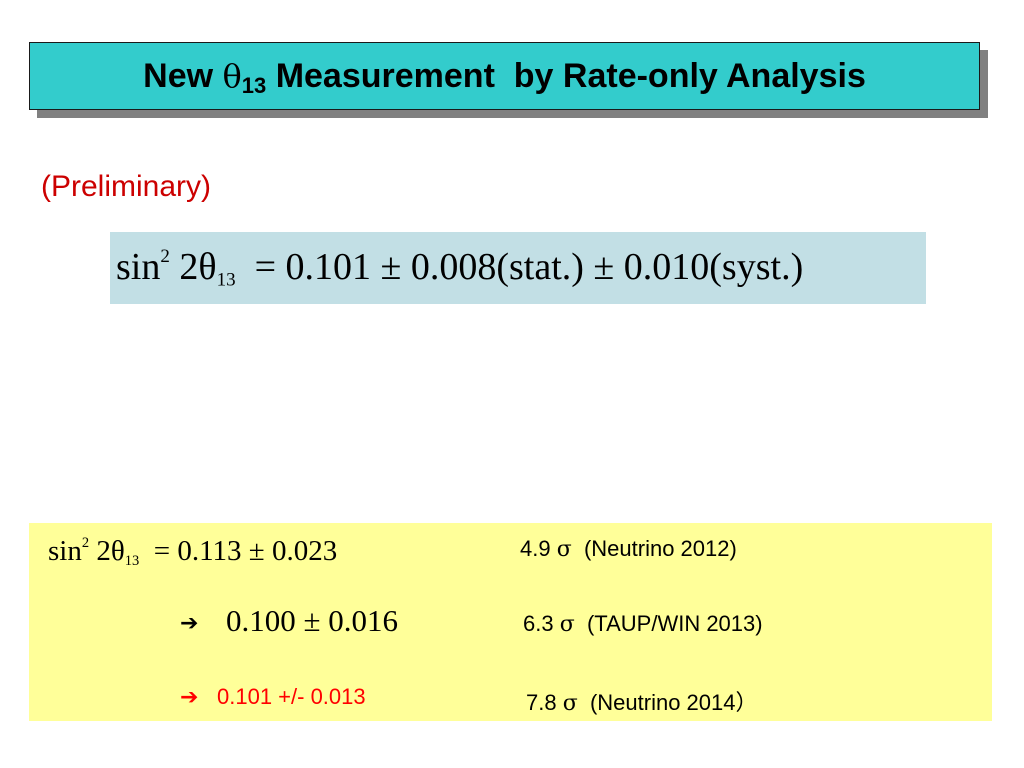 The image size is (1024, 768). I want to click on title-prefix: New, so click(183, 75).